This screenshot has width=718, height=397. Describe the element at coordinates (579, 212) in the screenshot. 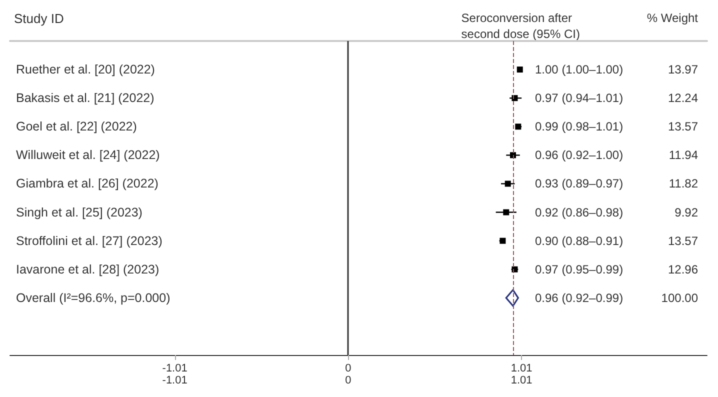

I see `data-label: 0.92 (0.86–0.98)` at that location.